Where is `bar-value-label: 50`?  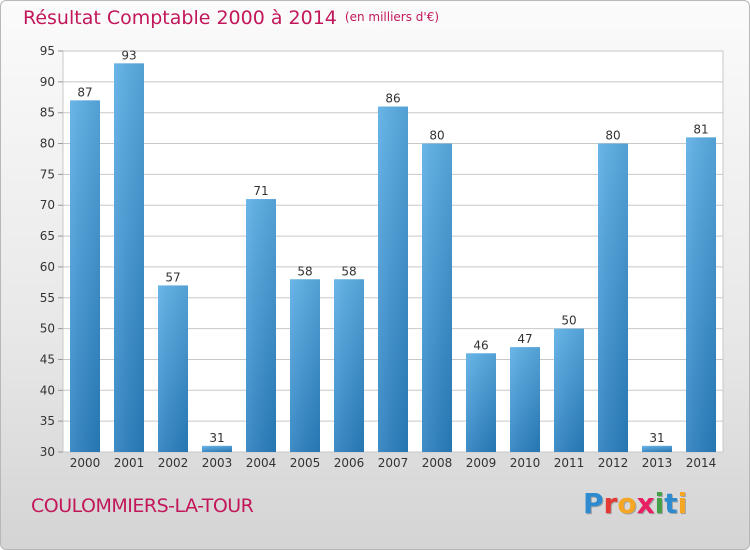
bar-value-label: 50 is located at coordinates (568, 321).